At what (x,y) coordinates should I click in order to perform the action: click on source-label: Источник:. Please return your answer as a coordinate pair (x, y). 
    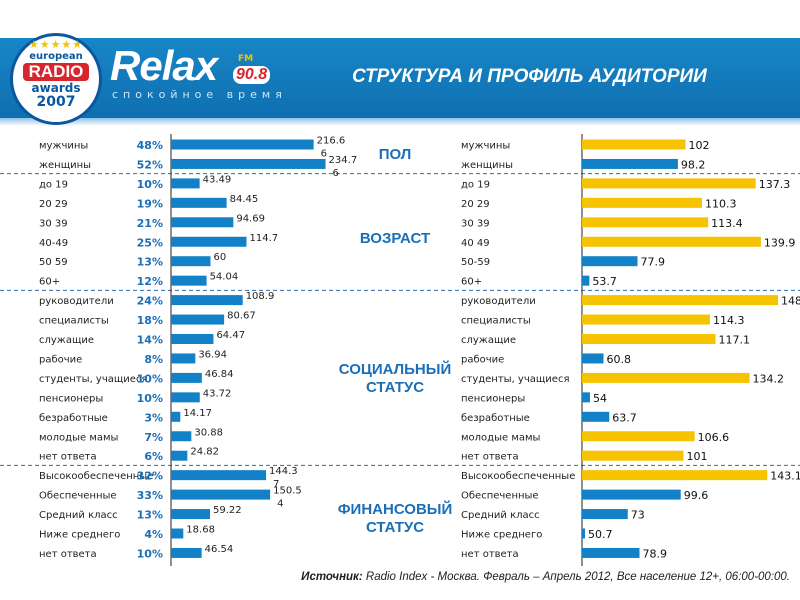
    Looking at the image, I should click on (332, 577).